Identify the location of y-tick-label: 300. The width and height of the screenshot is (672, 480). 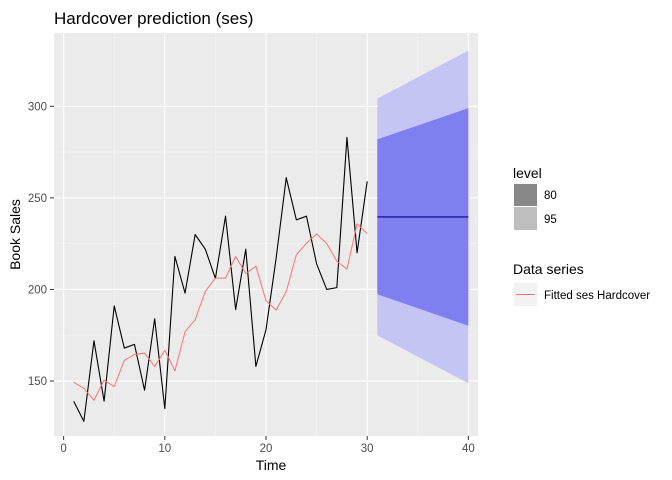
(37, 107).